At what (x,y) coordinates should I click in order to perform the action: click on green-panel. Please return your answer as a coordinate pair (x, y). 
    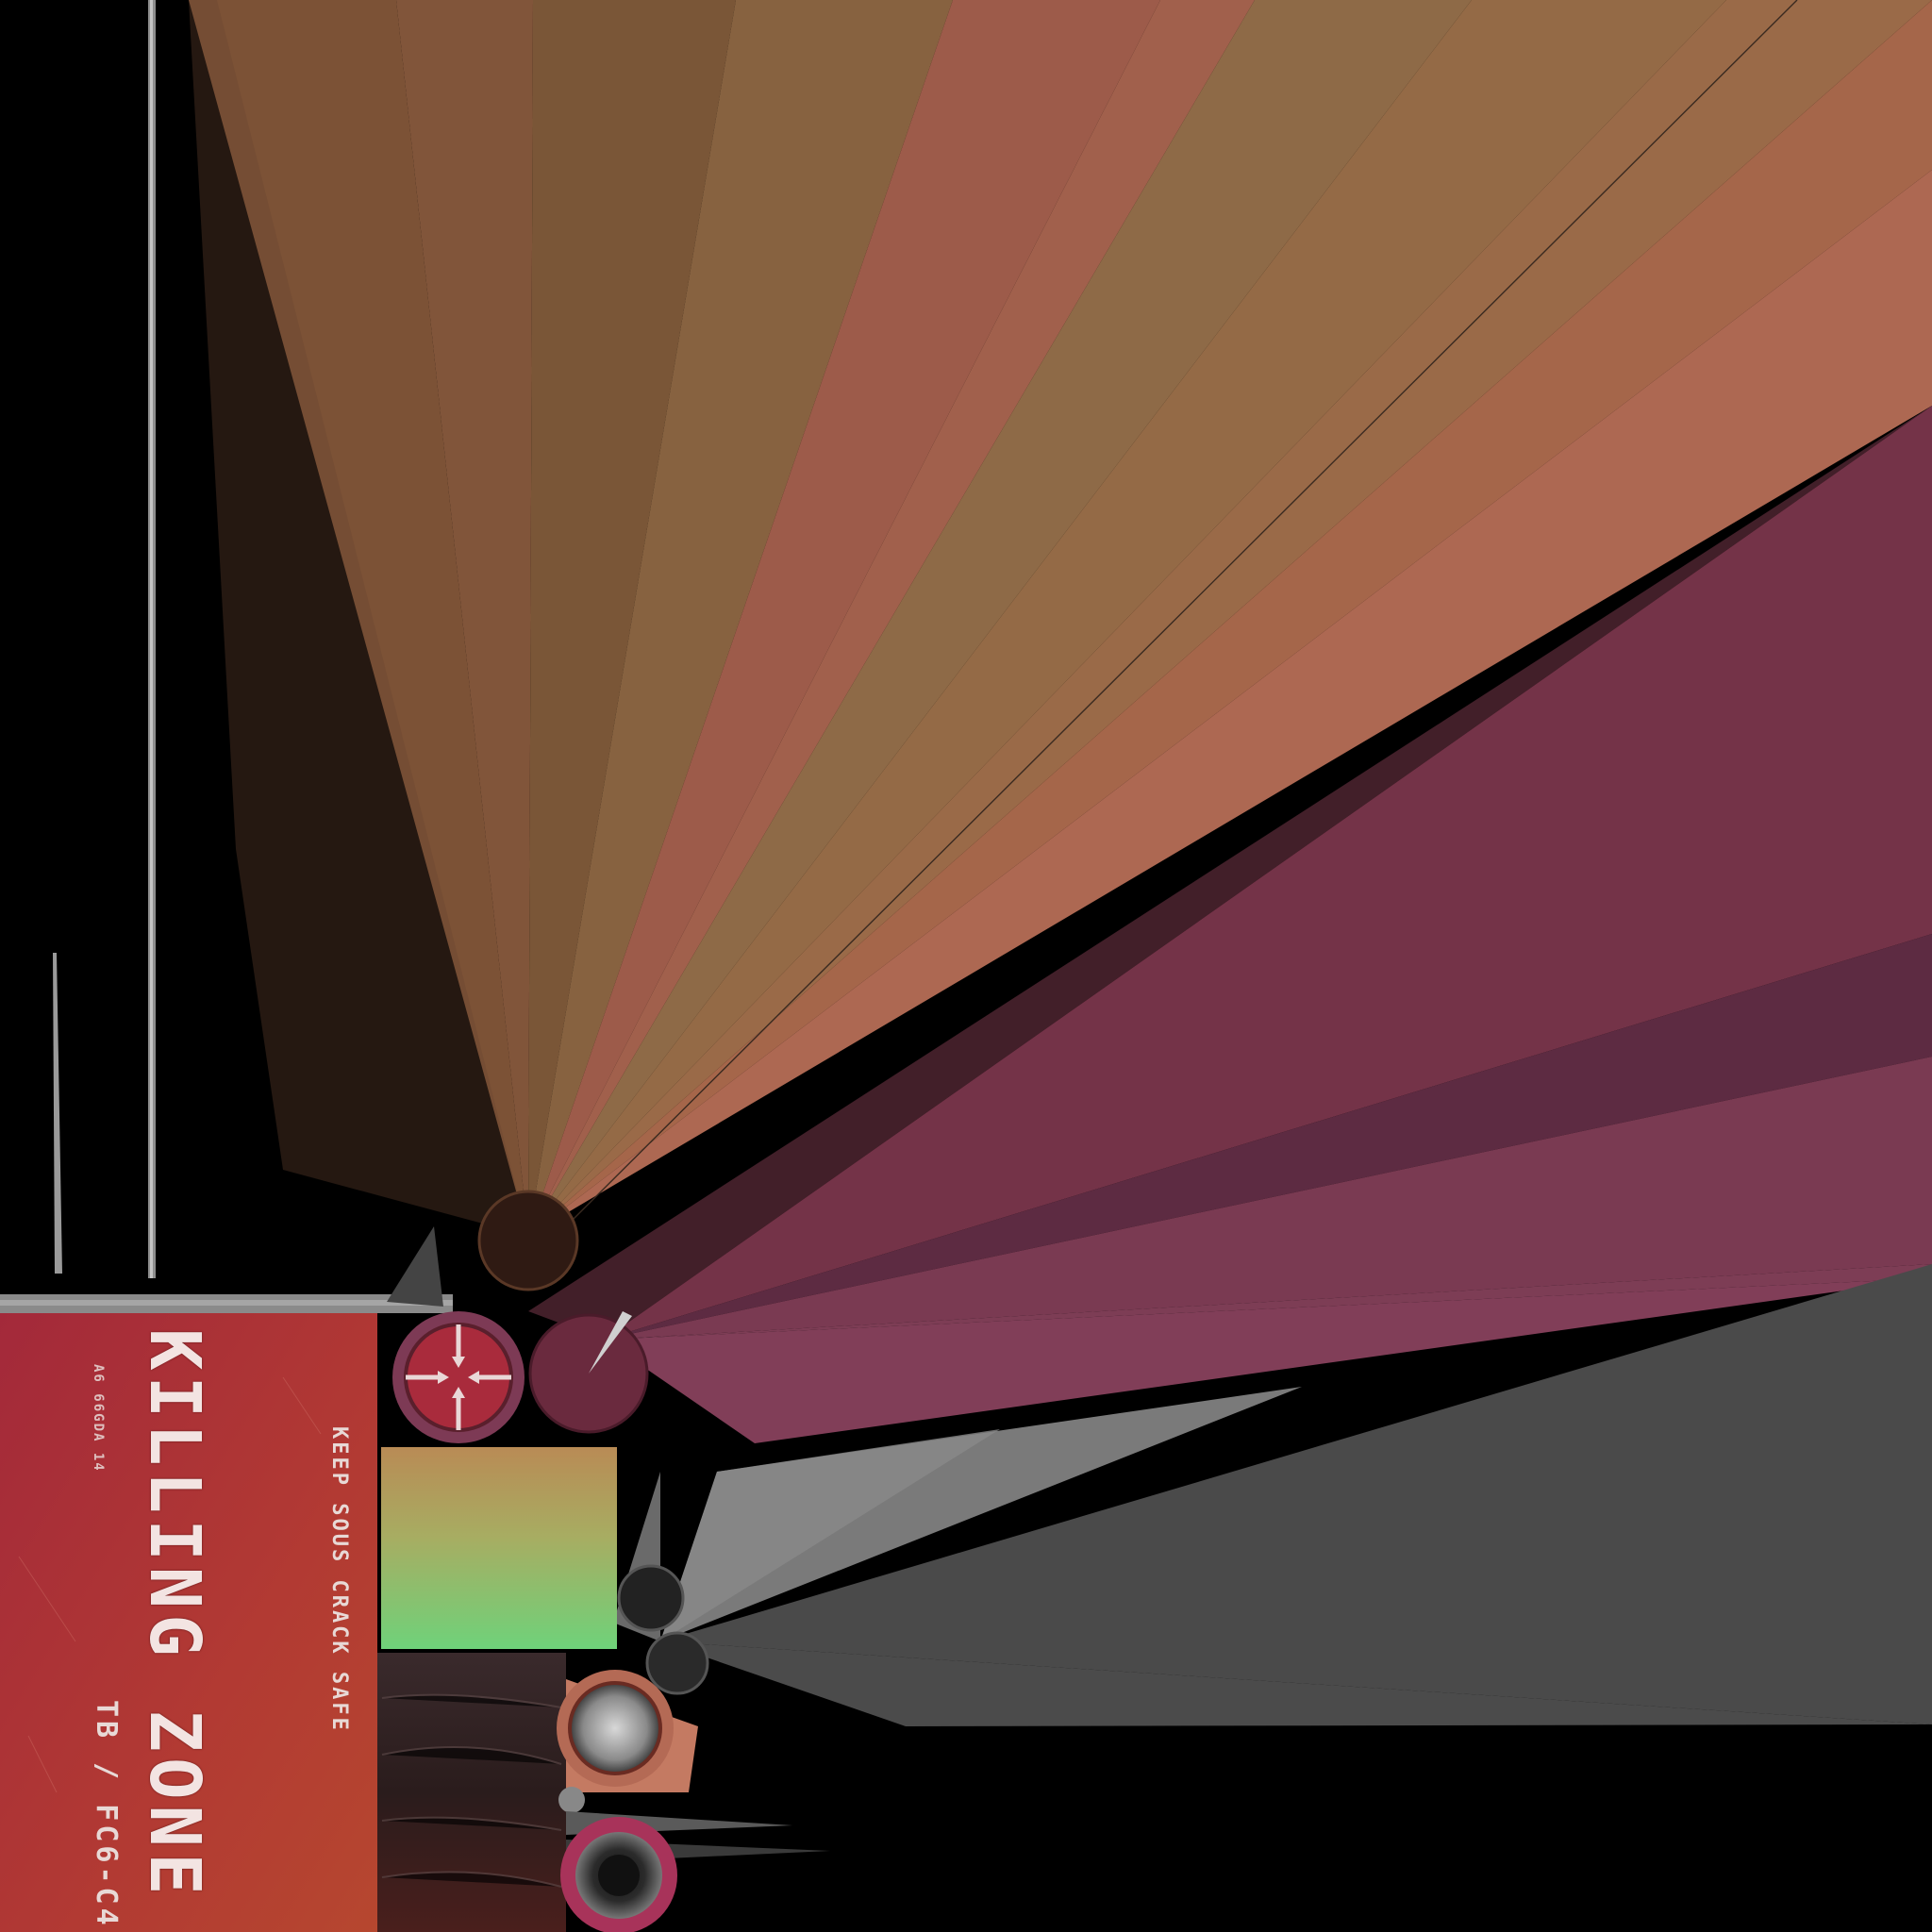
    Looking at the image, I should click on (499, 1548).